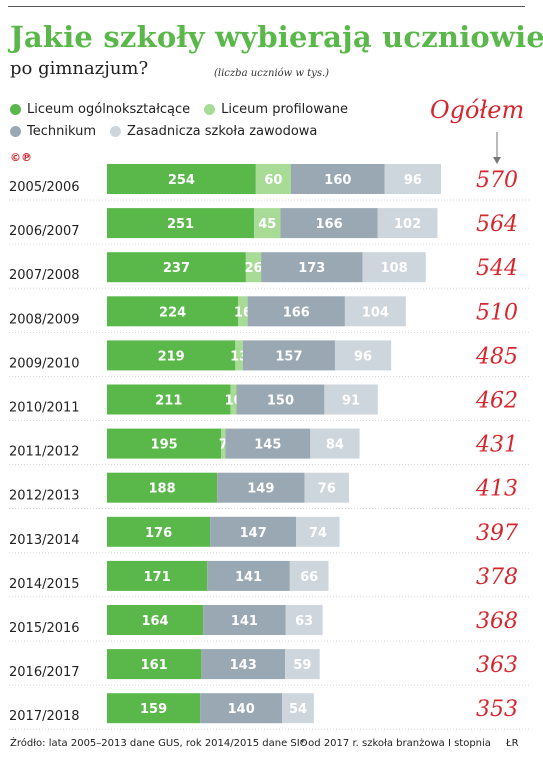  What do you see at coordinates (109, 109) in the screenshot?
I see `legend-label: Liceum ogólnokształcące` at bounding box center [109, 109].